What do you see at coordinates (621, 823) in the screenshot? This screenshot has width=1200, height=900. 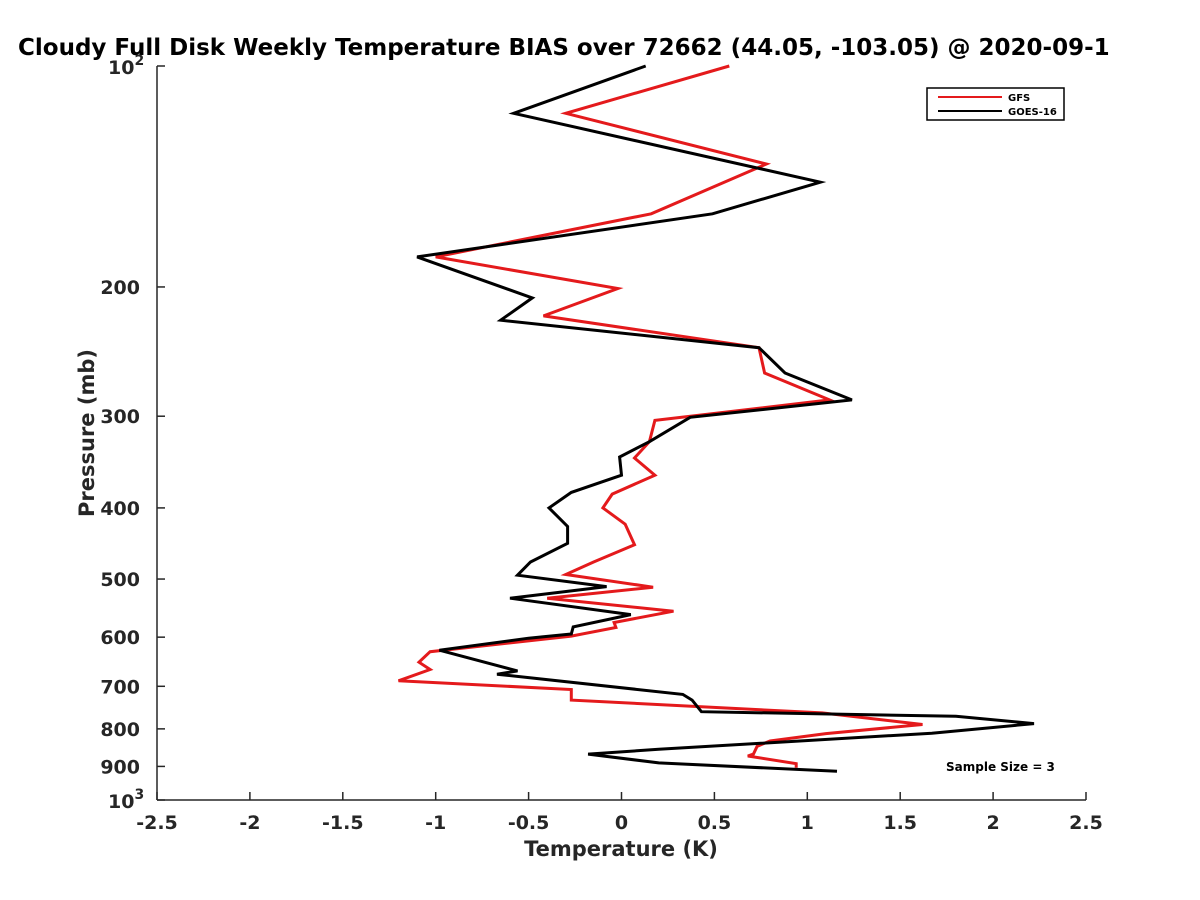 I see `x-tick-label: 0` at bounding box center [621, 823].